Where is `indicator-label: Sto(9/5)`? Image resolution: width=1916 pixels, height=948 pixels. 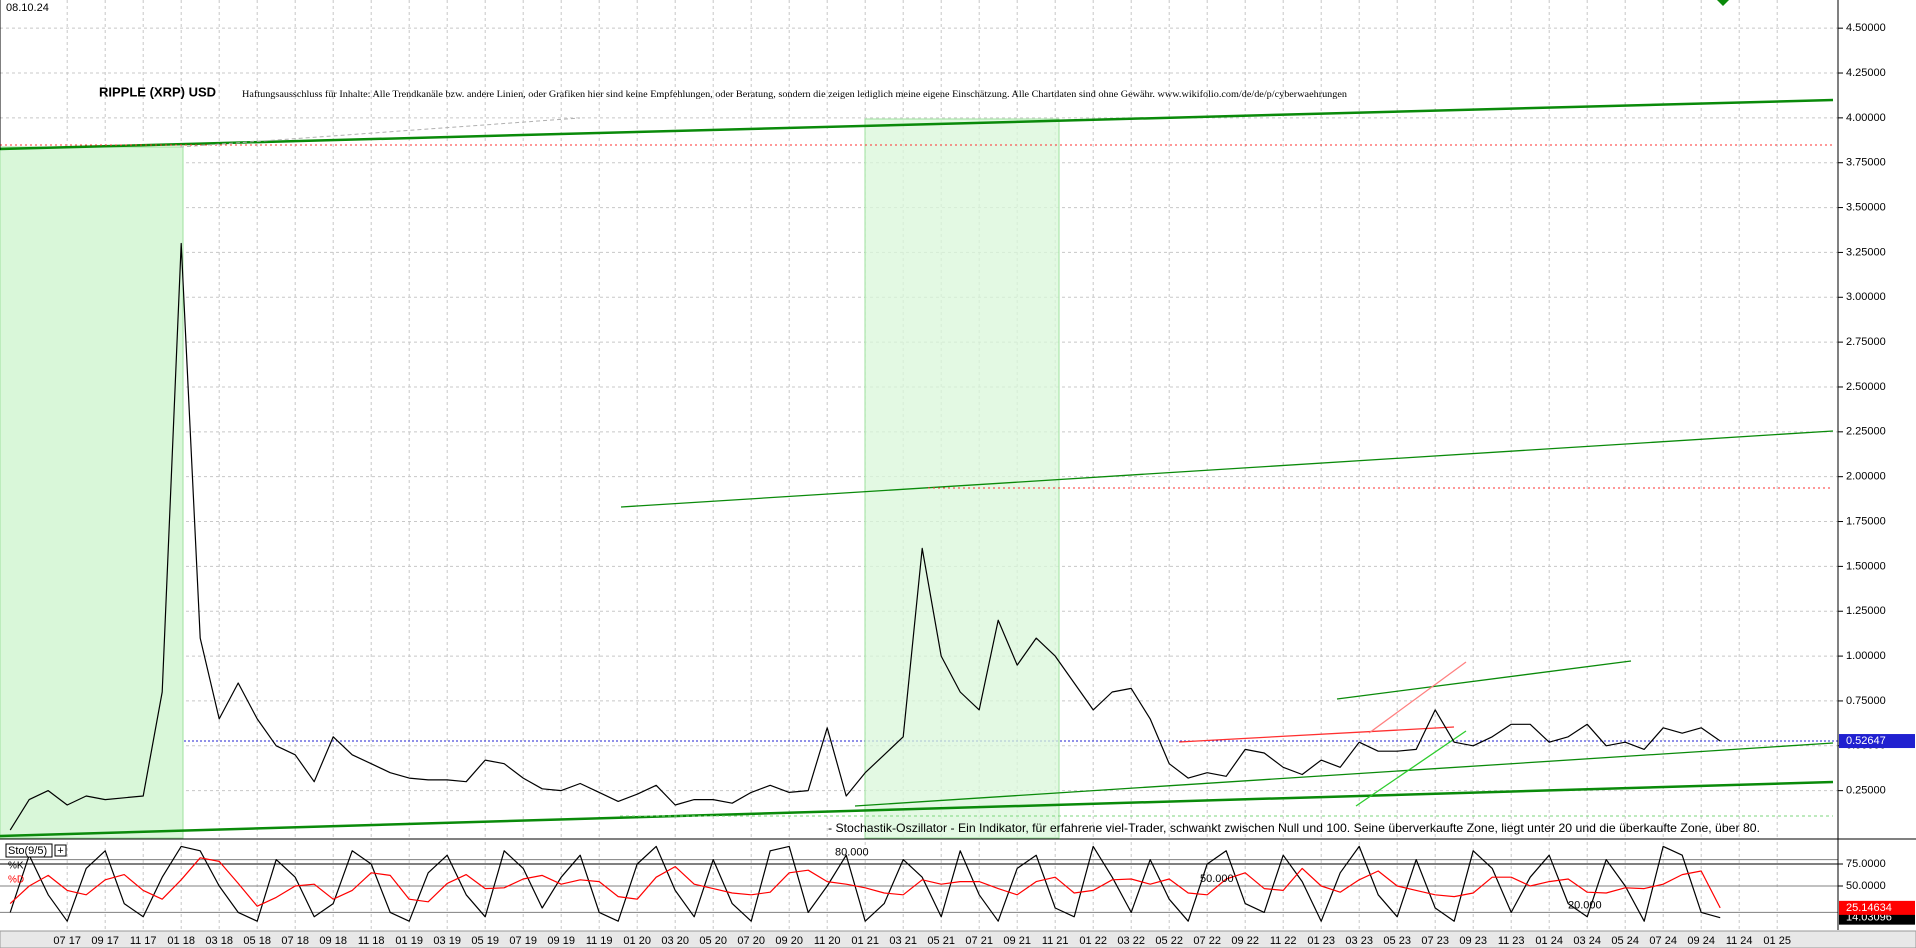
indicator-label: Sto(9/5) is located at coordinates (27, 851).